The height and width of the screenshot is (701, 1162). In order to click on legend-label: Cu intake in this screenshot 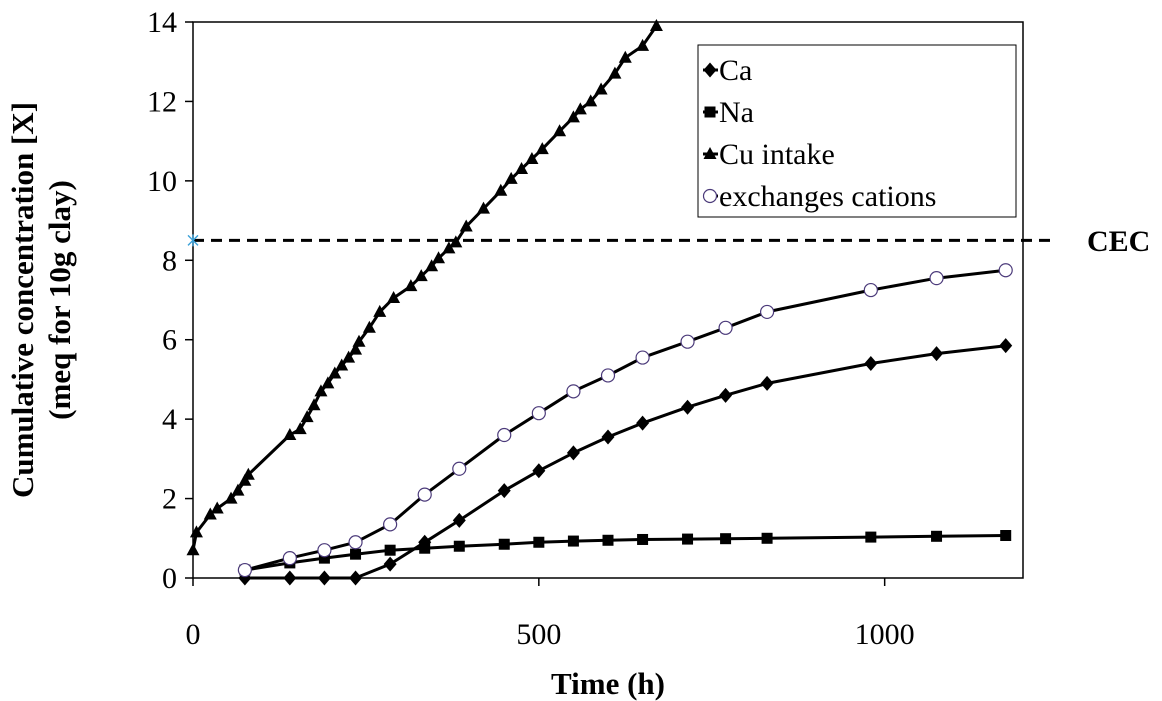, I will do `click(777, 154)`.